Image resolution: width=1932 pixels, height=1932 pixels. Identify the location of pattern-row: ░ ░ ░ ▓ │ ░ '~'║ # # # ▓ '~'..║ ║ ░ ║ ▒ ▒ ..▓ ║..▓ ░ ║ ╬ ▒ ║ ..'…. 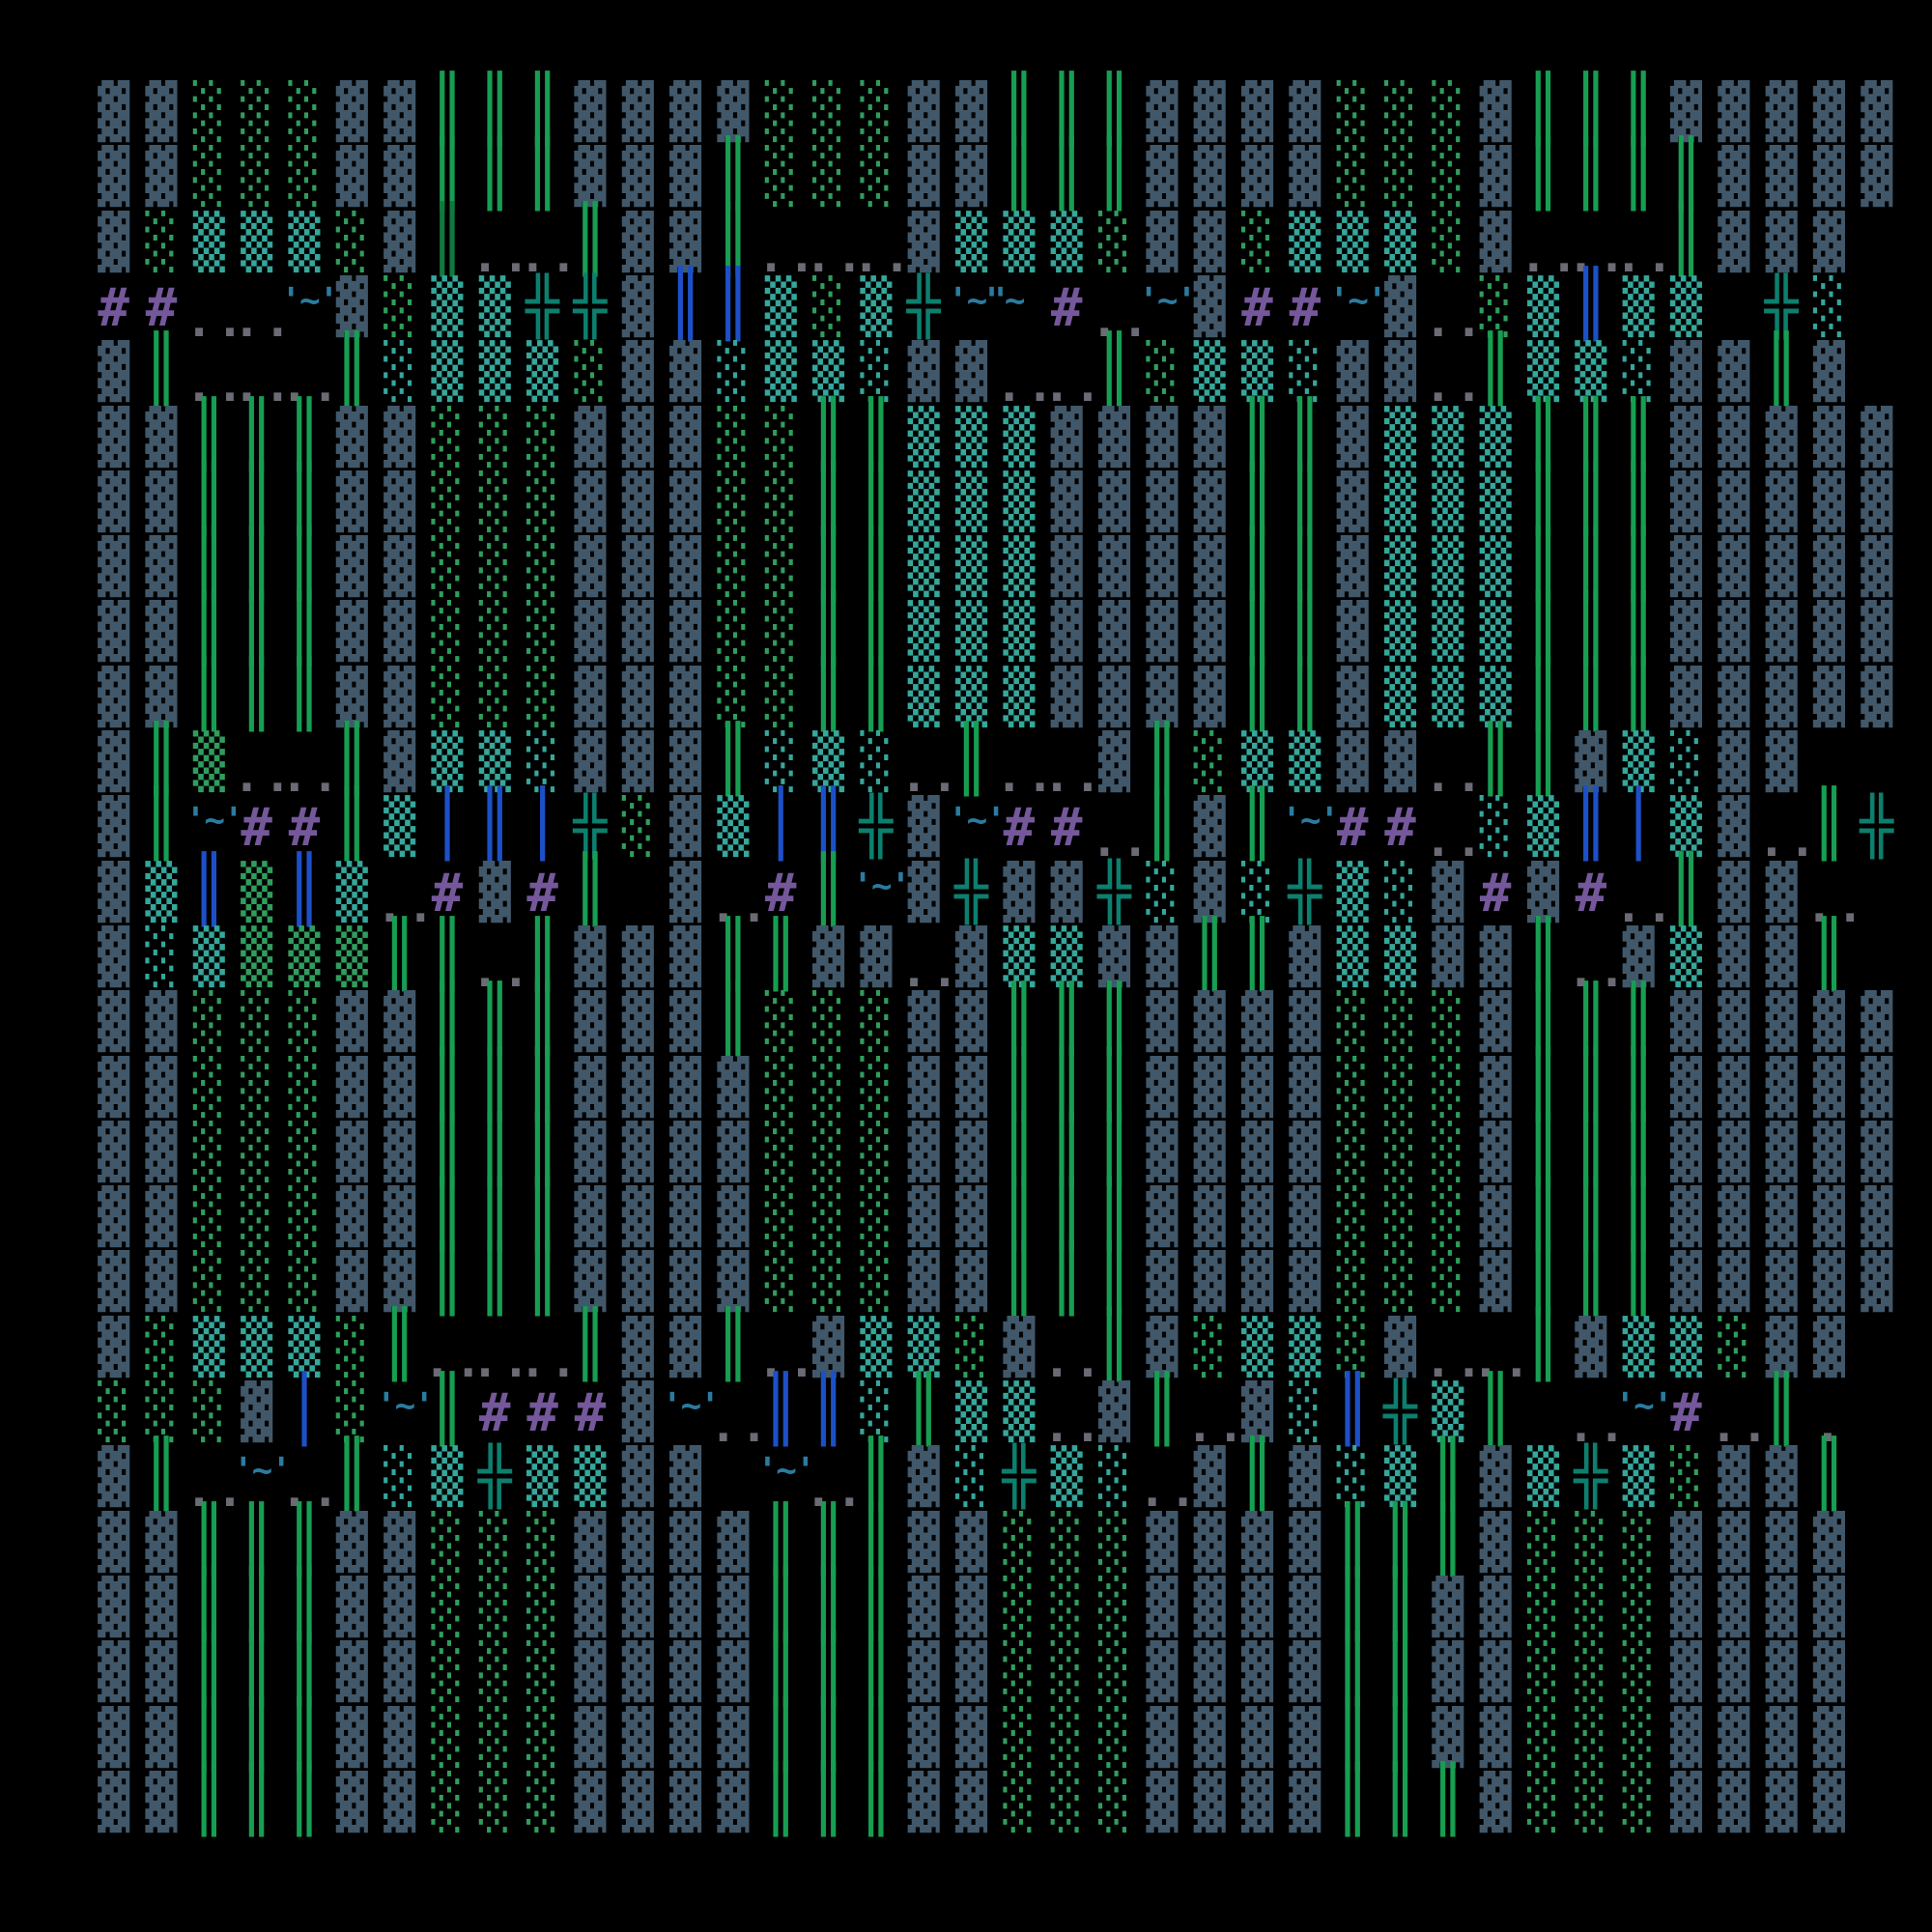
(995, 1412).